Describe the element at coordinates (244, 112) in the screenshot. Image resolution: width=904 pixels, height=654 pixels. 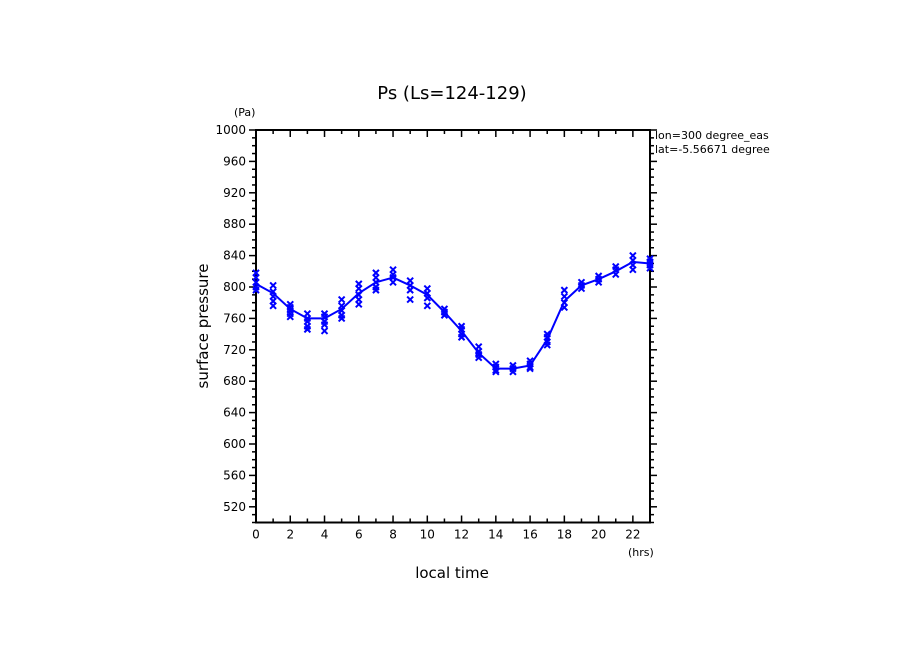
I see `y-unit-label: (Pa)` at that location.